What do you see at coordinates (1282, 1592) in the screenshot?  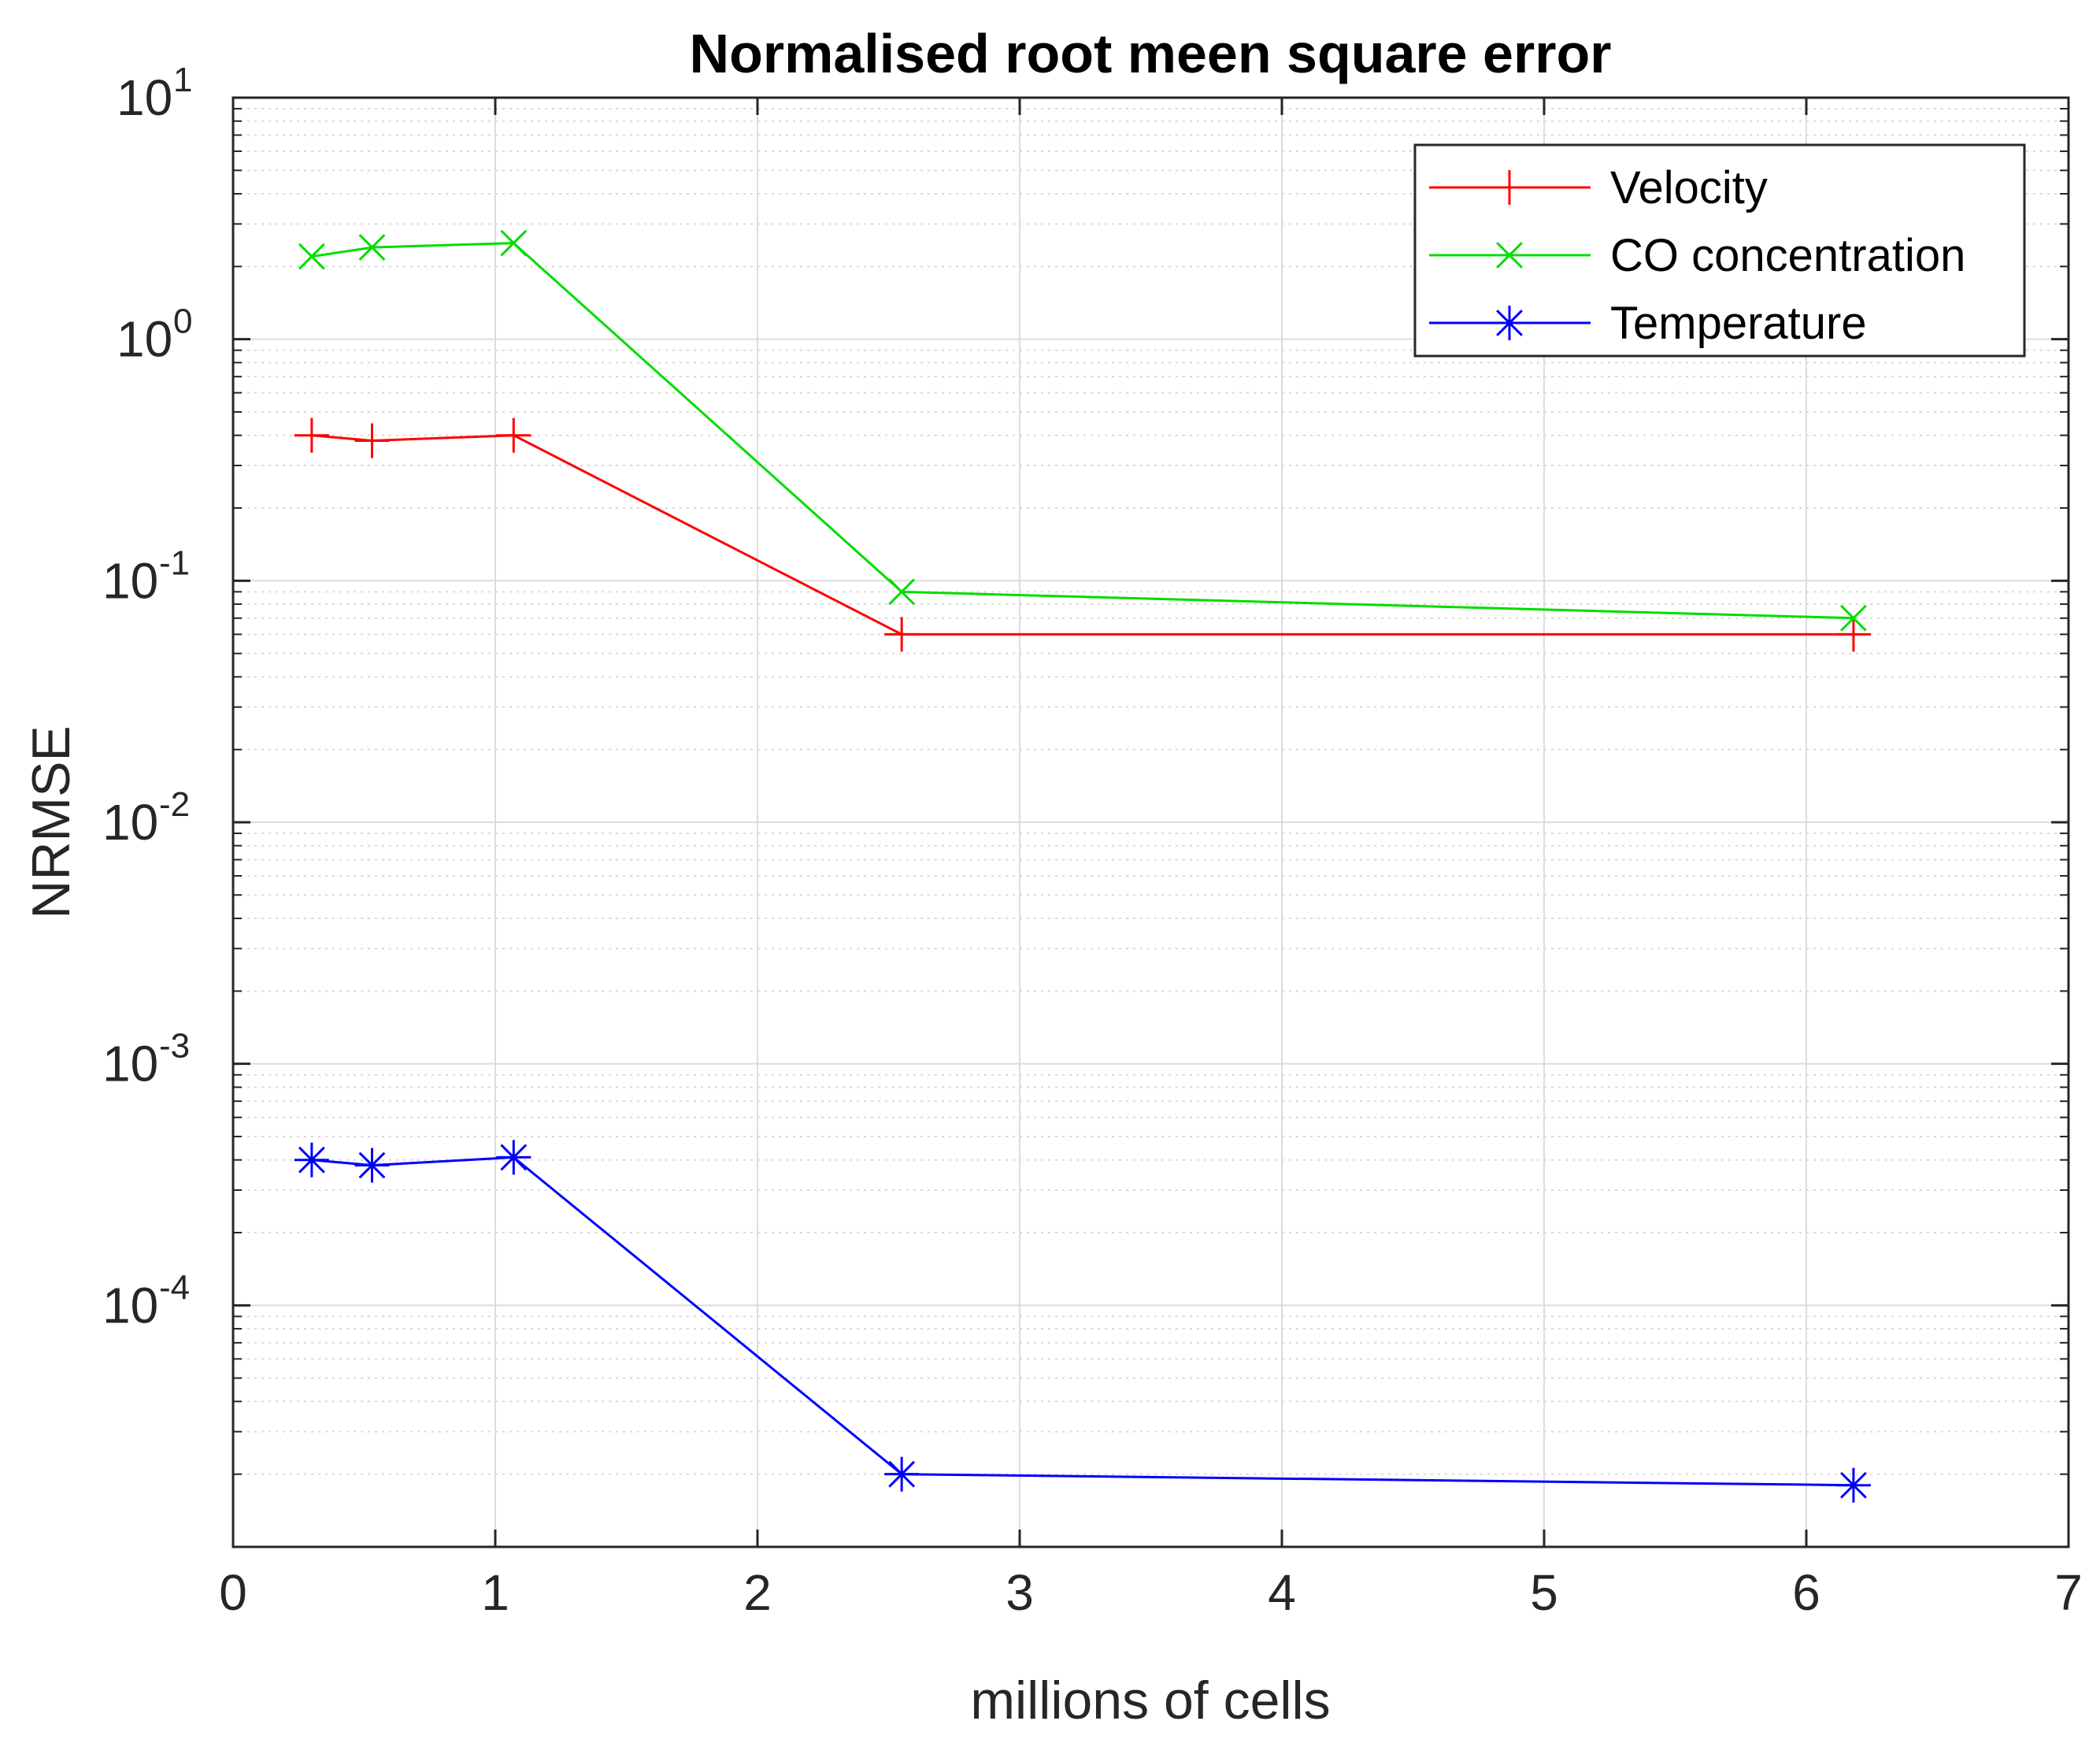 I see `x-tick-label: 4` at bounding box center [1282, 1592].